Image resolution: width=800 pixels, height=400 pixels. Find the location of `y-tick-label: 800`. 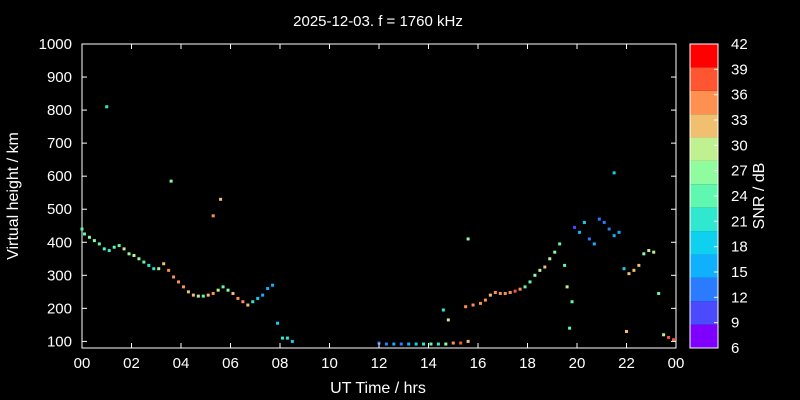

y-tick-label: 800 is located at coordinates (59, 110).